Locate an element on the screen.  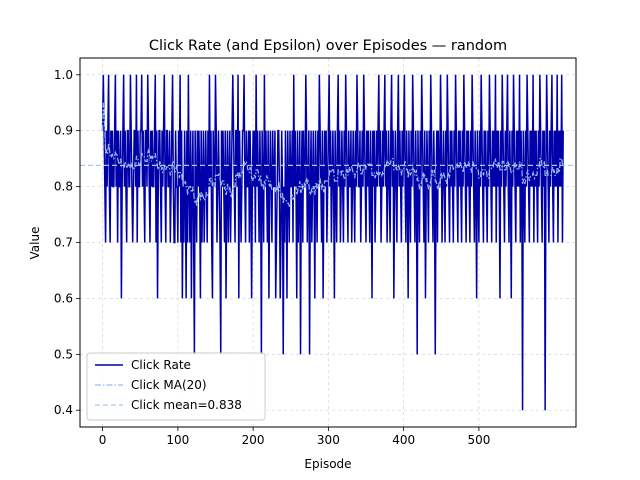
y-tick-label: 0.4 is located at coordinates (63, 410).